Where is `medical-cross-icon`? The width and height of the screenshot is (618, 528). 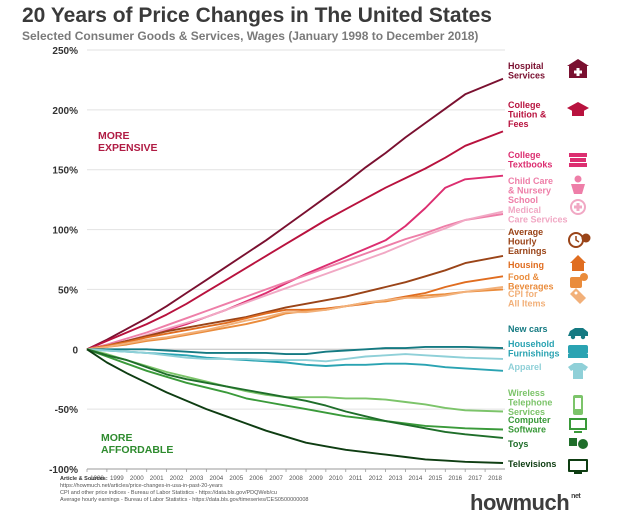
medical-cross-icon is located at coordinates (578, 207).